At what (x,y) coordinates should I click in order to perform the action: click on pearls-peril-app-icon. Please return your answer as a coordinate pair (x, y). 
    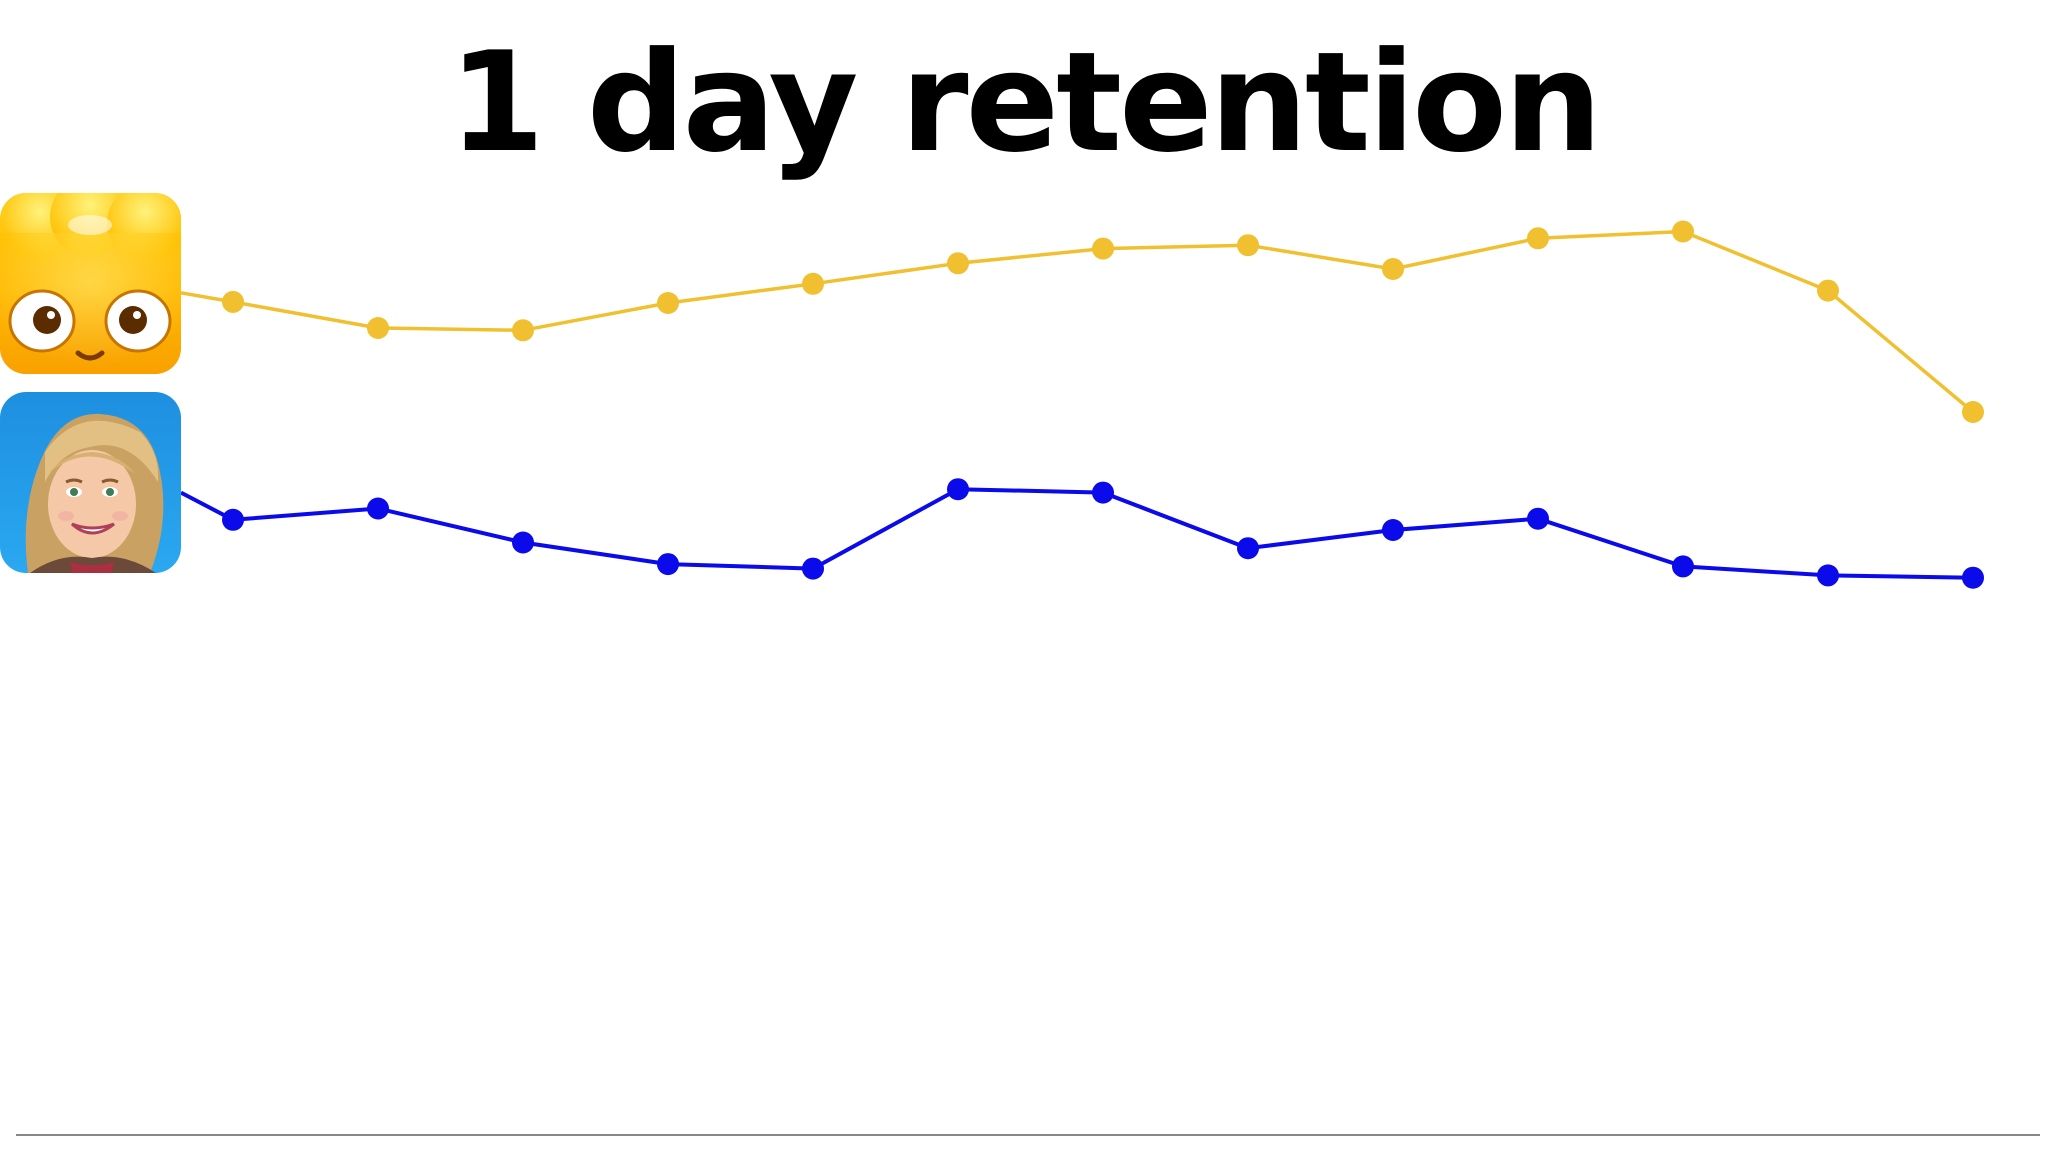
    Looking at the image, I should click on (90, 482).